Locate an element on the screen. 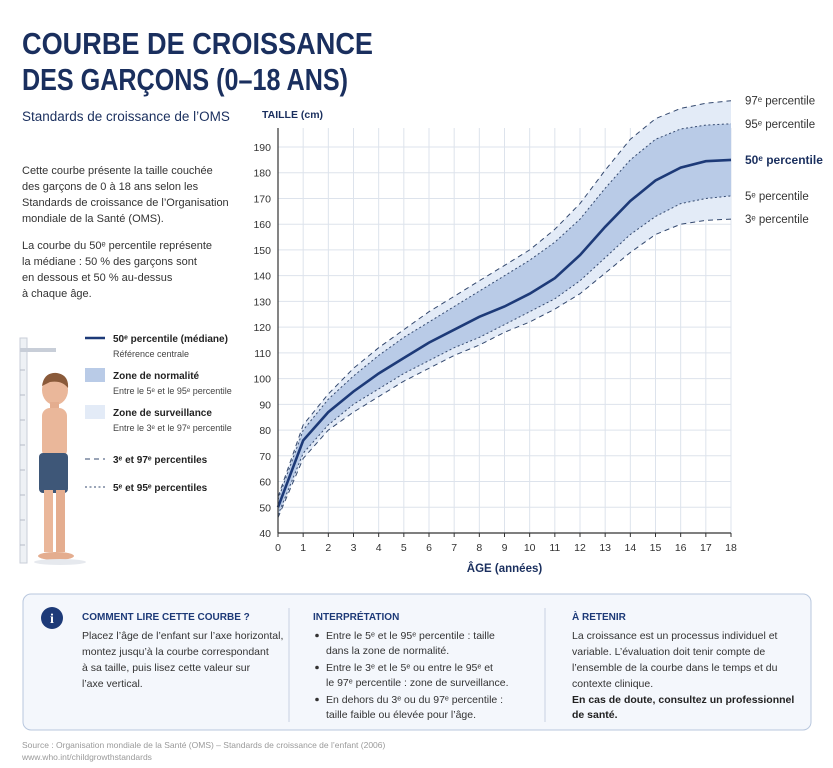 The height and width of the screenshot is (768, 833). info-icon is located at coordinates (52, 618).